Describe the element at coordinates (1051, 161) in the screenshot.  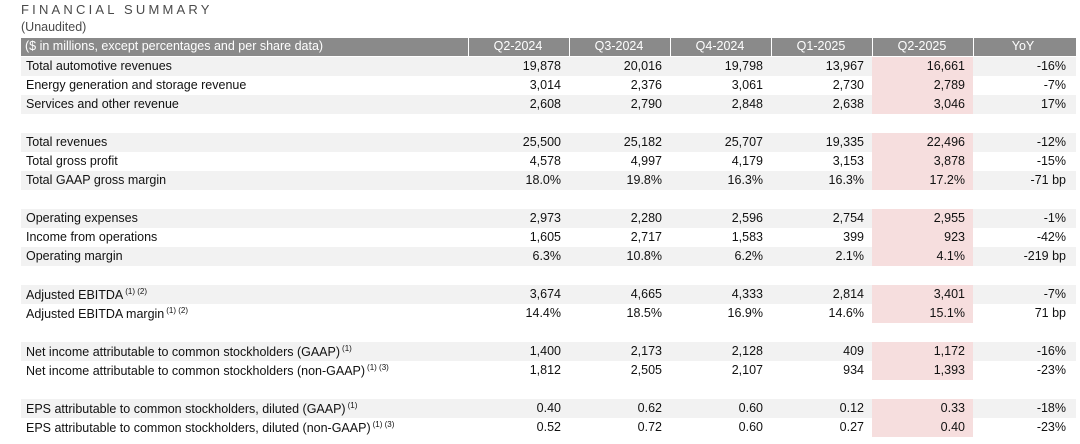
I see `cell-yoy: -15%` at that location.